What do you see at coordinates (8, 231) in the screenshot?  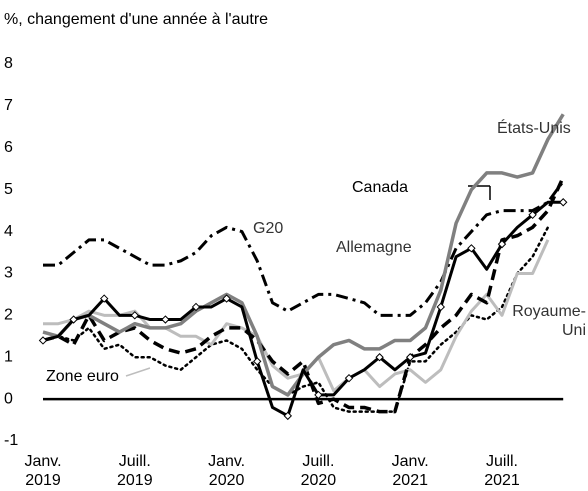 I see `y-tick-label: 4` at bounding box center [8, 231].